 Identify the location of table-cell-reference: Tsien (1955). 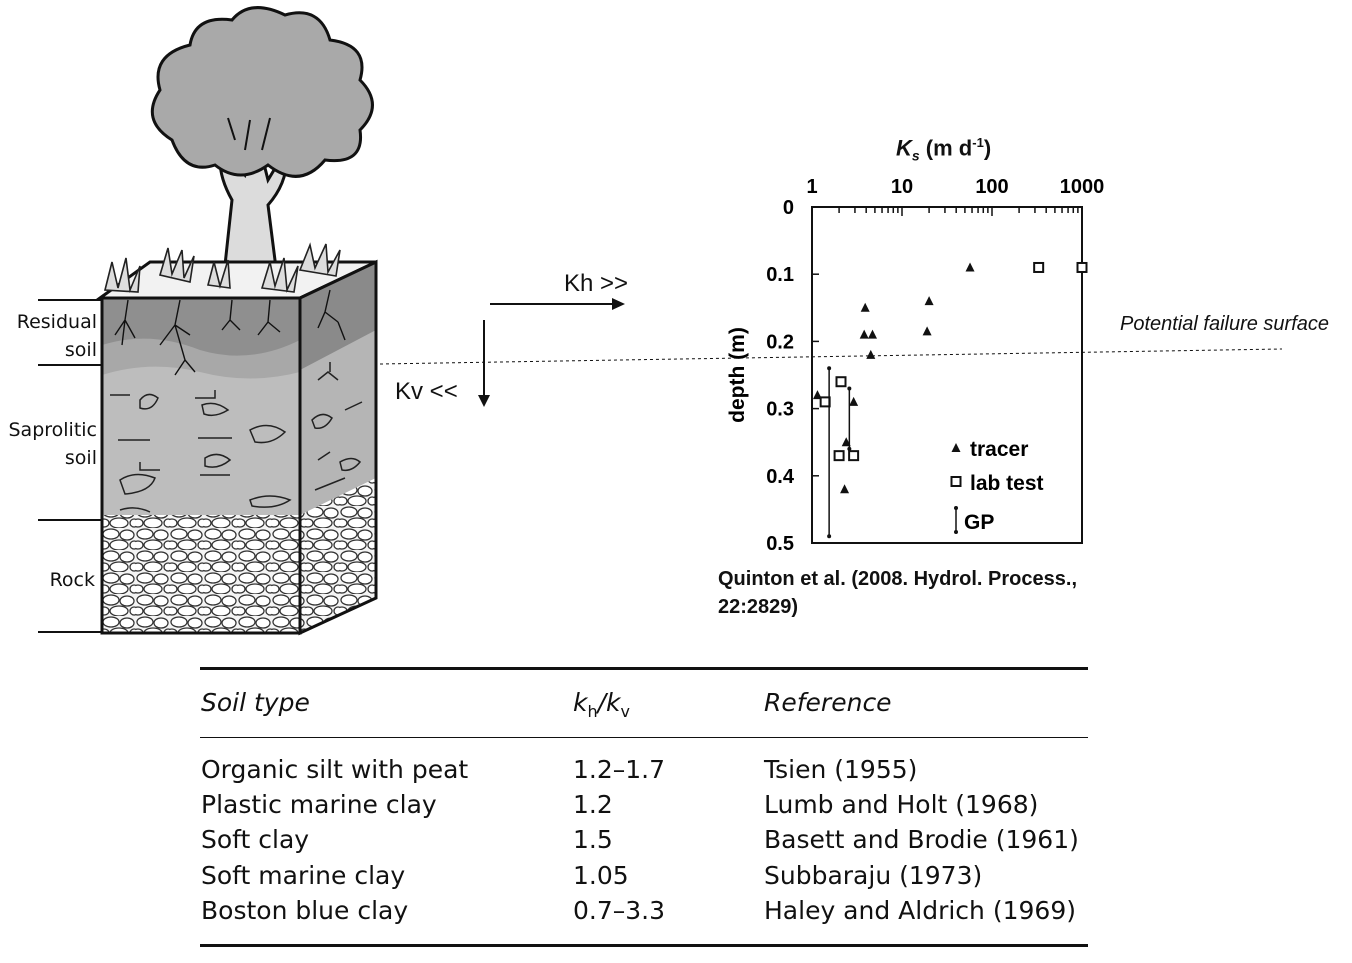
(841, 769).